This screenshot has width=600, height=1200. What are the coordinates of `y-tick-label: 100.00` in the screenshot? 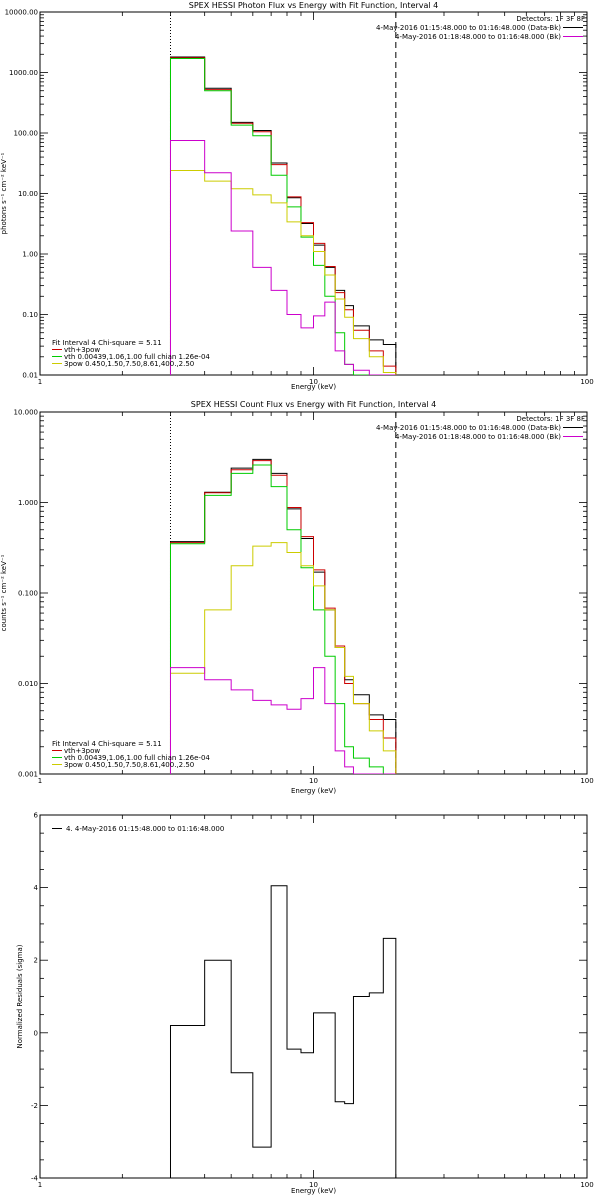 It's located at (26, 134).